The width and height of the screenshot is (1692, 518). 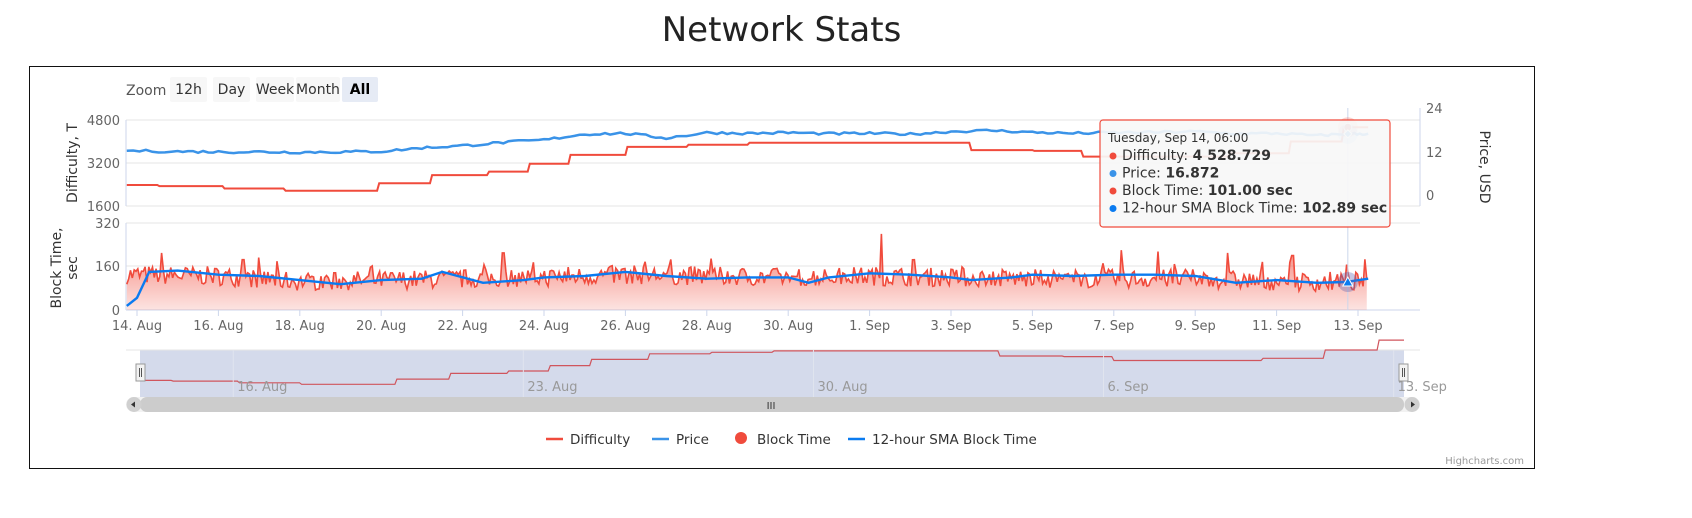 What do you see at coordinates (1177, 138) in the screenshot?
I see `tooltip-header: Tuesday, Sep 14, 06:00` at bounding box center [1177, 138].